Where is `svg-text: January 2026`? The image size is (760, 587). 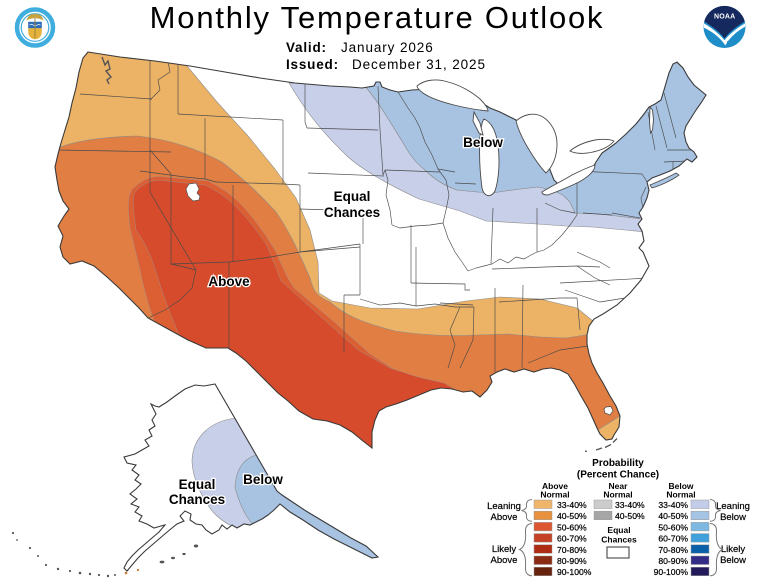
svg-text: January 2026 is located at coordinates (387, 47).